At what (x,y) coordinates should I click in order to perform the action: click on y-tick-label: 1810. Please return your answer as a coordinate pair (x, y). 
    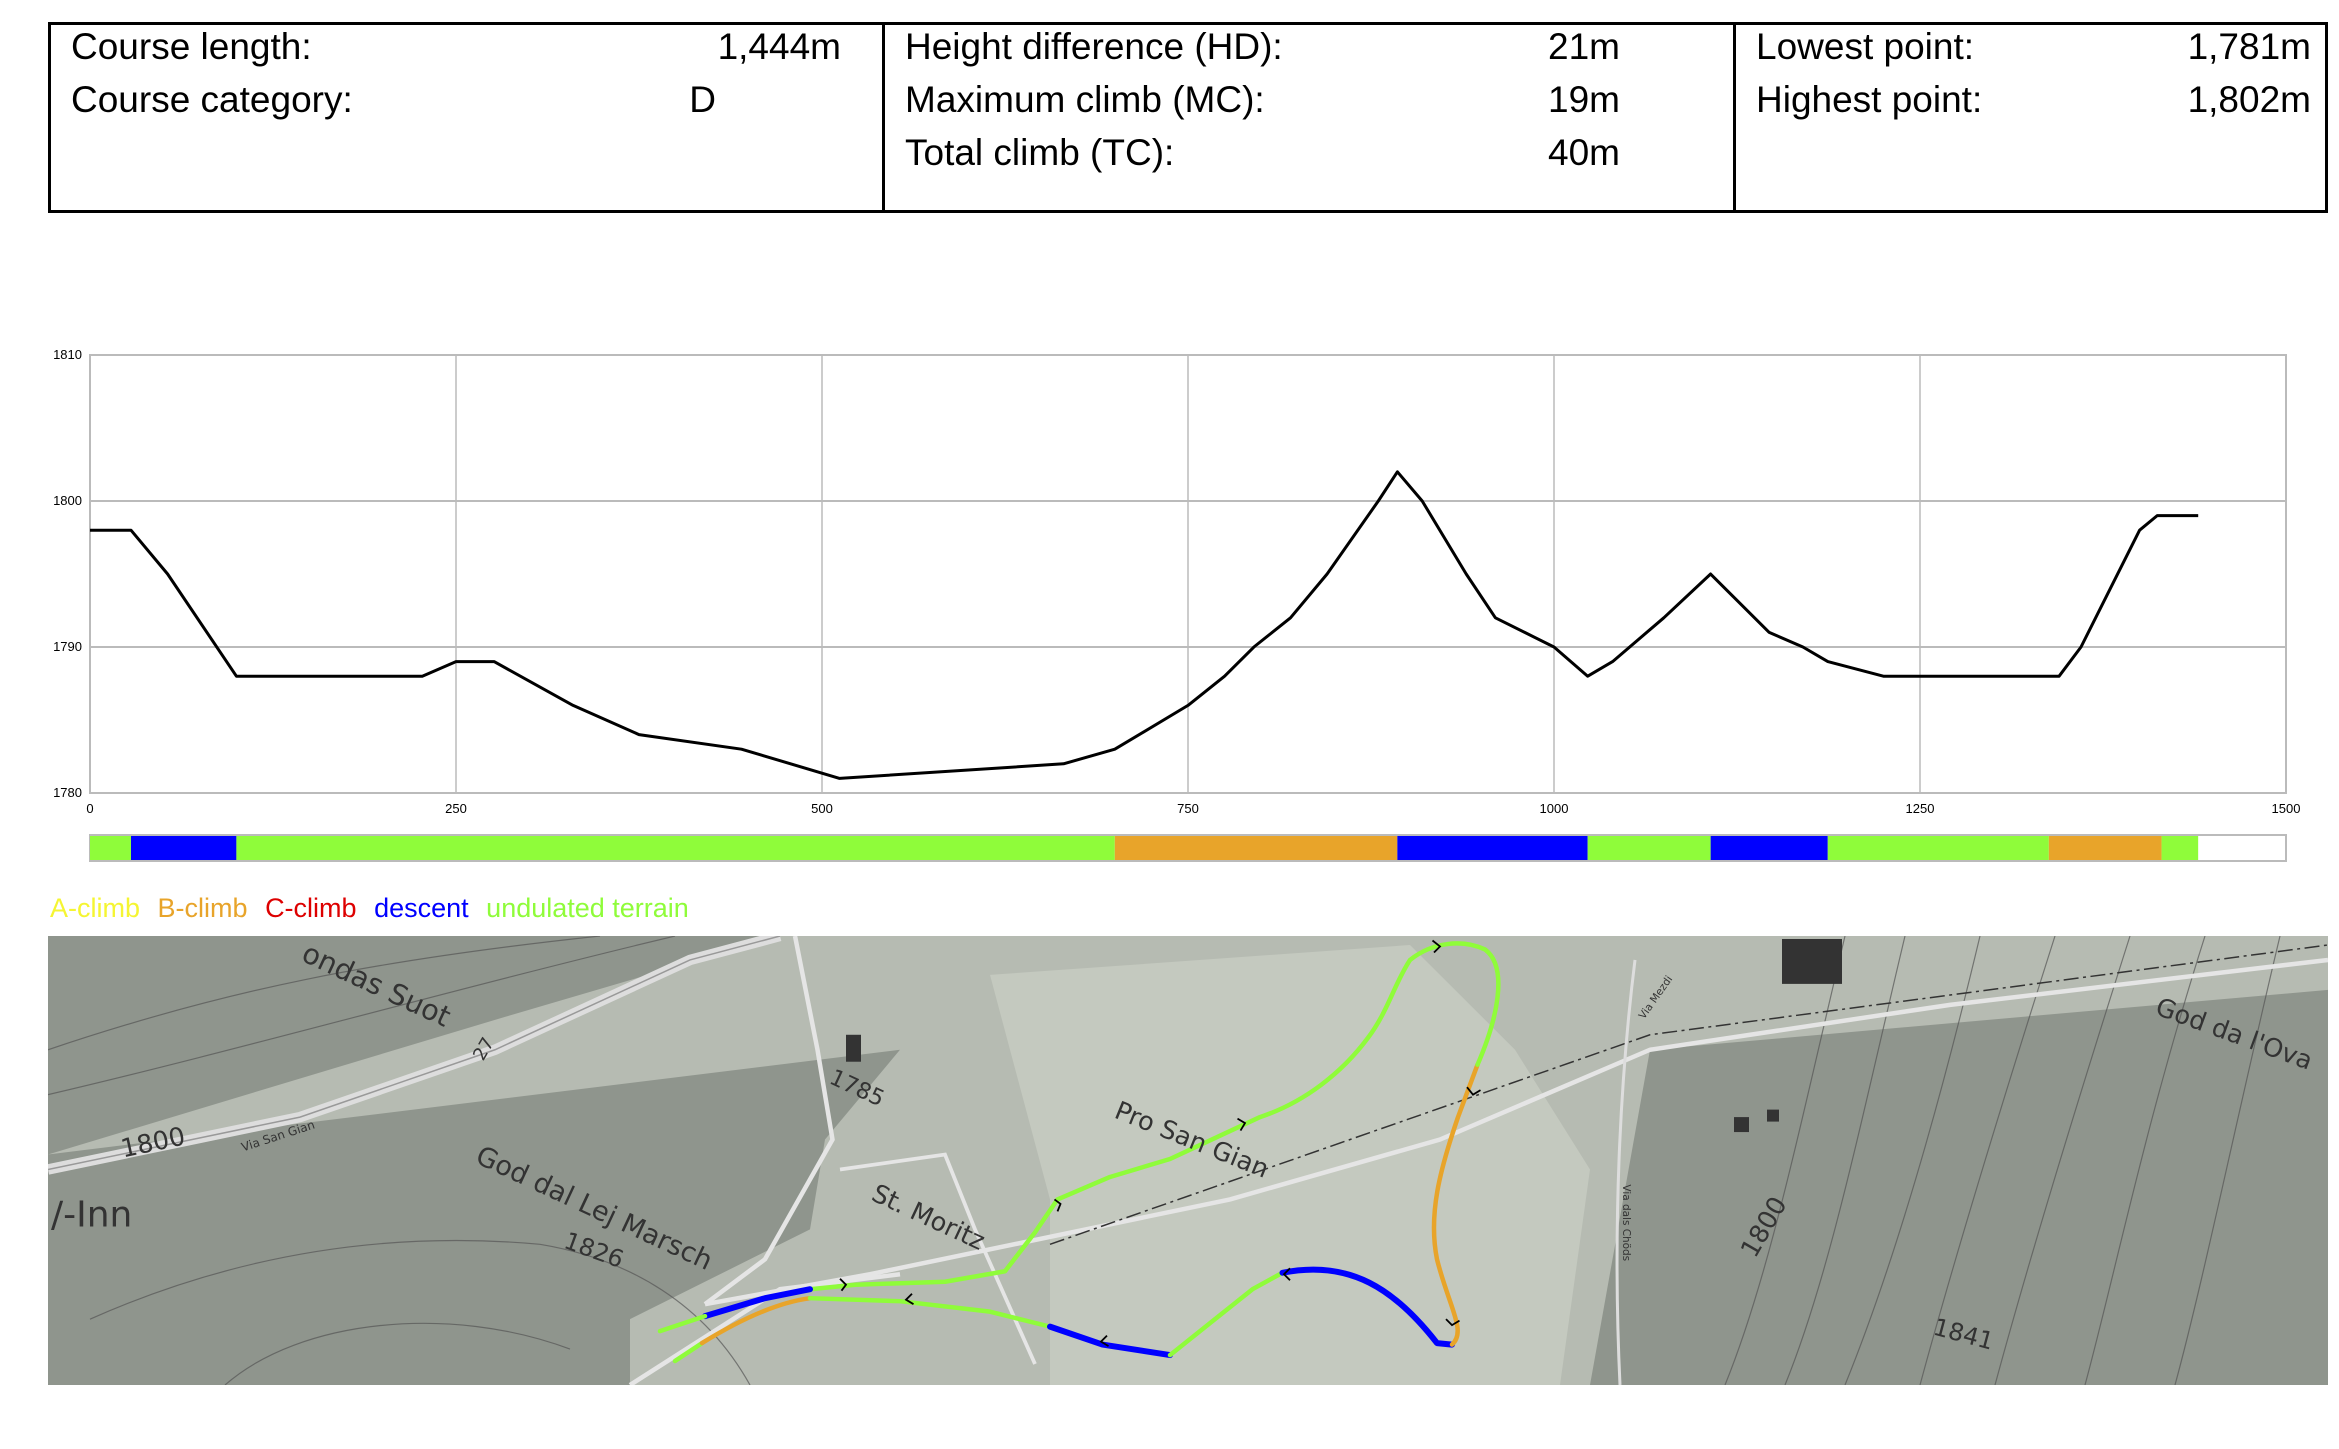
    Looking at the image, I should click on (67, 354).